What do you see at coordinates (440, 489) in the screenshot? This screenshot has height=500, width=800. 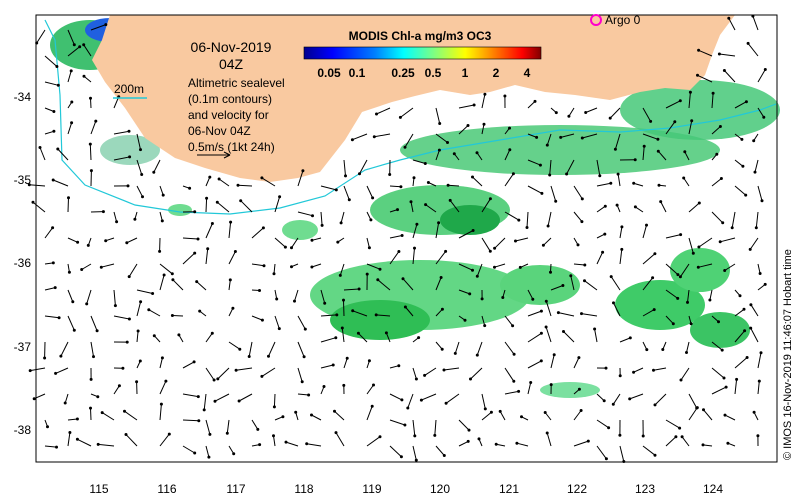 I see `lon-tick-label: 120` at bounding box center [440, 489].